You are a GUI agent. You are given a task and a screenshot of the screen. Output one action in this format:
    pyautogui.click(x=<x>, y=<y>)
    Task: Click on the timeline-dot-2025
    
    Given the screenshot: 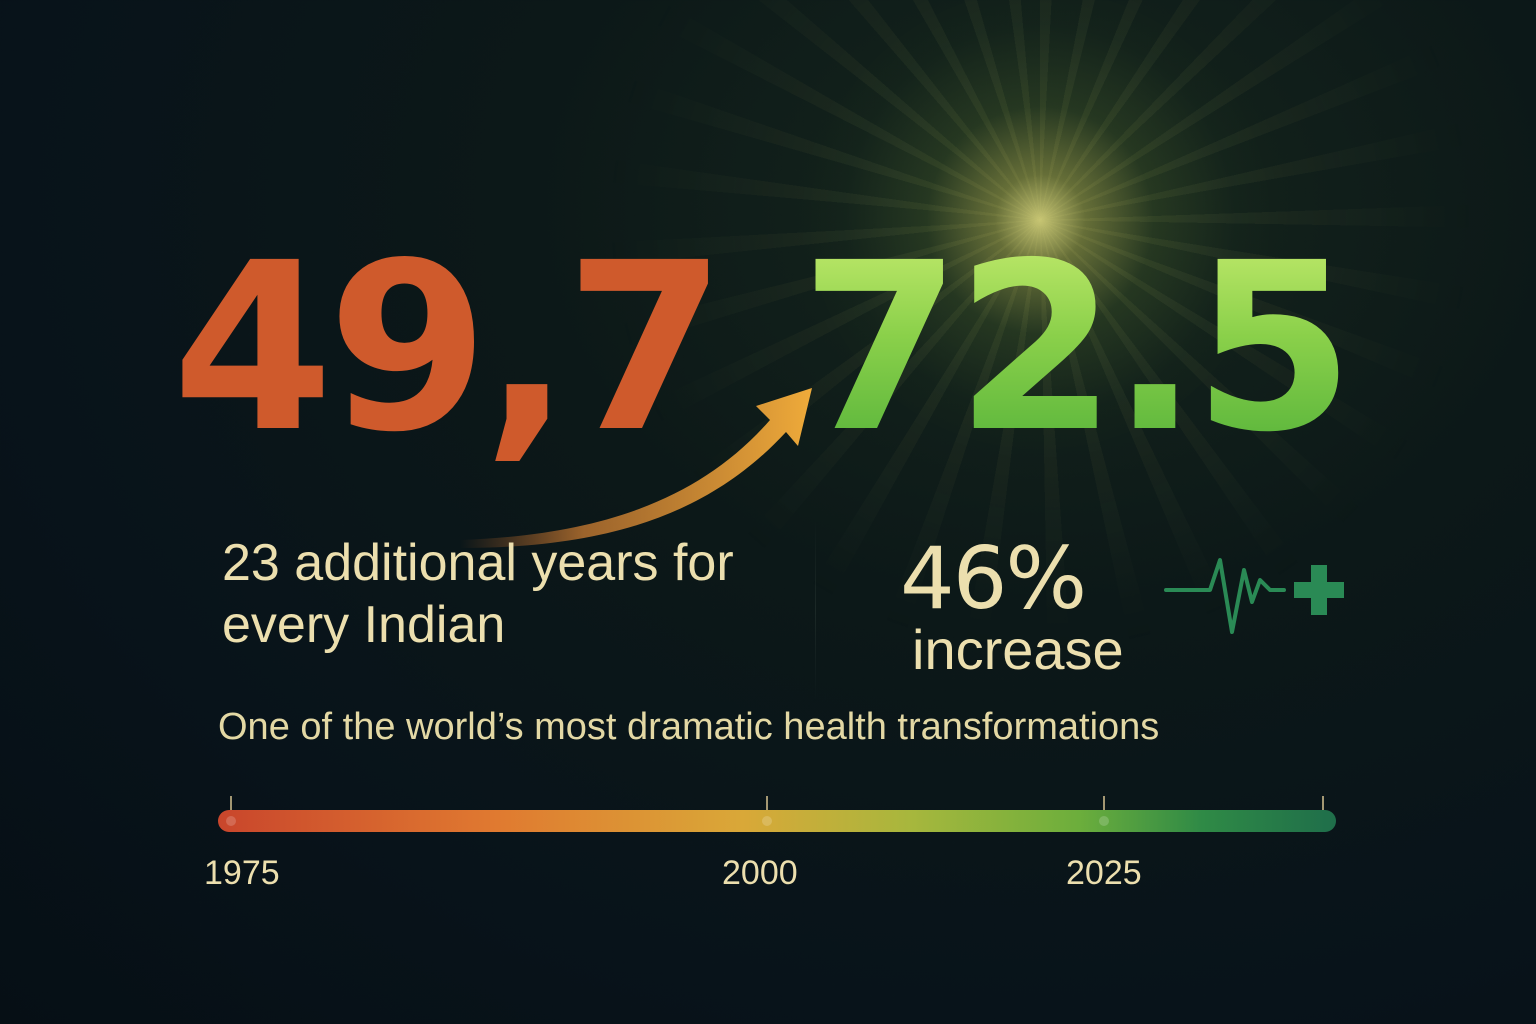 What is the action you would take?
    pyautogui.click(x=1104, y=821)
    